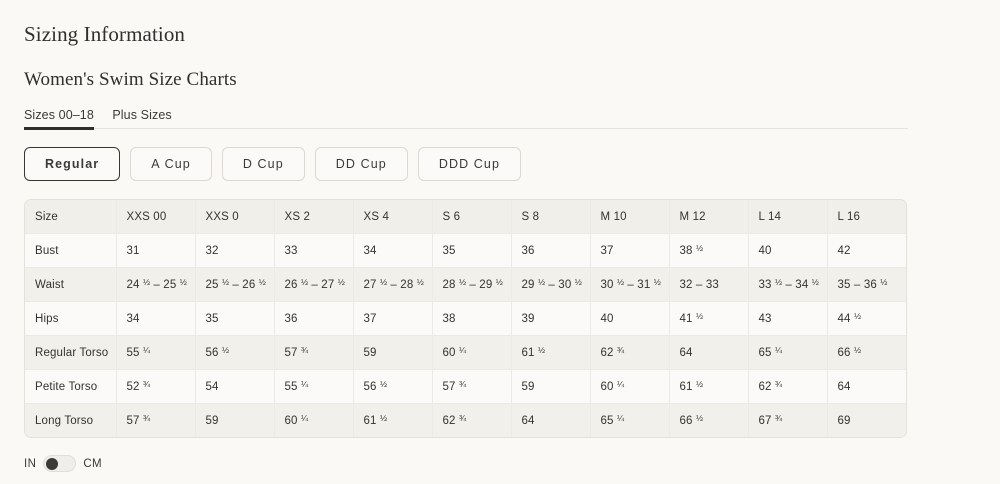 This screenshot has height=484, width=1000. I want to click on row-label-cell: Hips, so click(71, 318).